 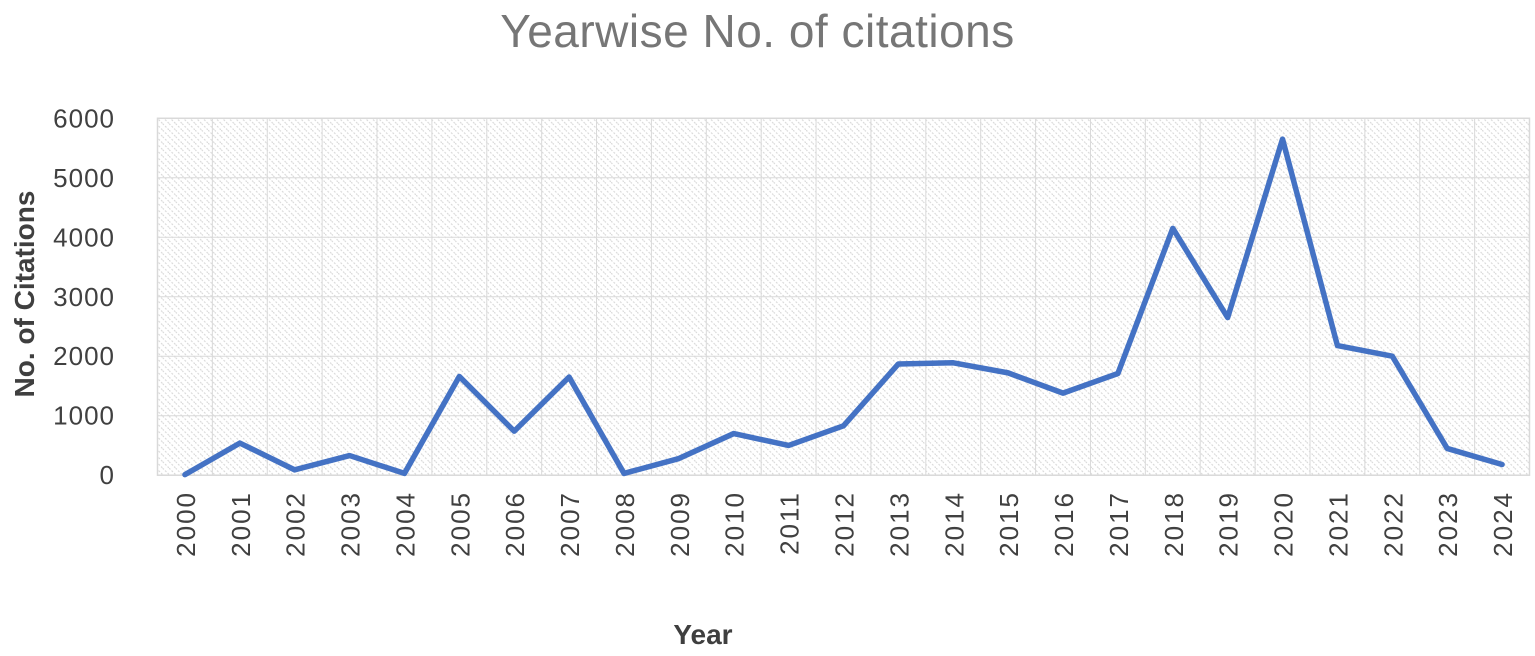 What do you see at coordinates (24, 294) in the screenshot?
I see `y-axis-title: No. of Citations` at bounding box center [24, 294].